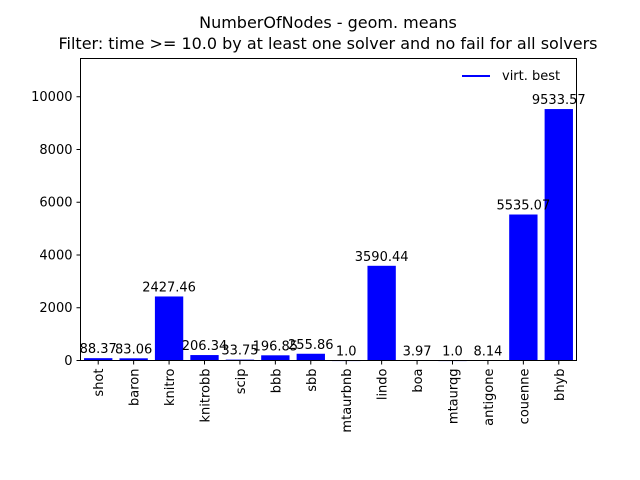  What do you see at coordinates (487, 351) in the screenshot?
I see `value-label-antigone: 8.14` at bounding box center [487, 351].